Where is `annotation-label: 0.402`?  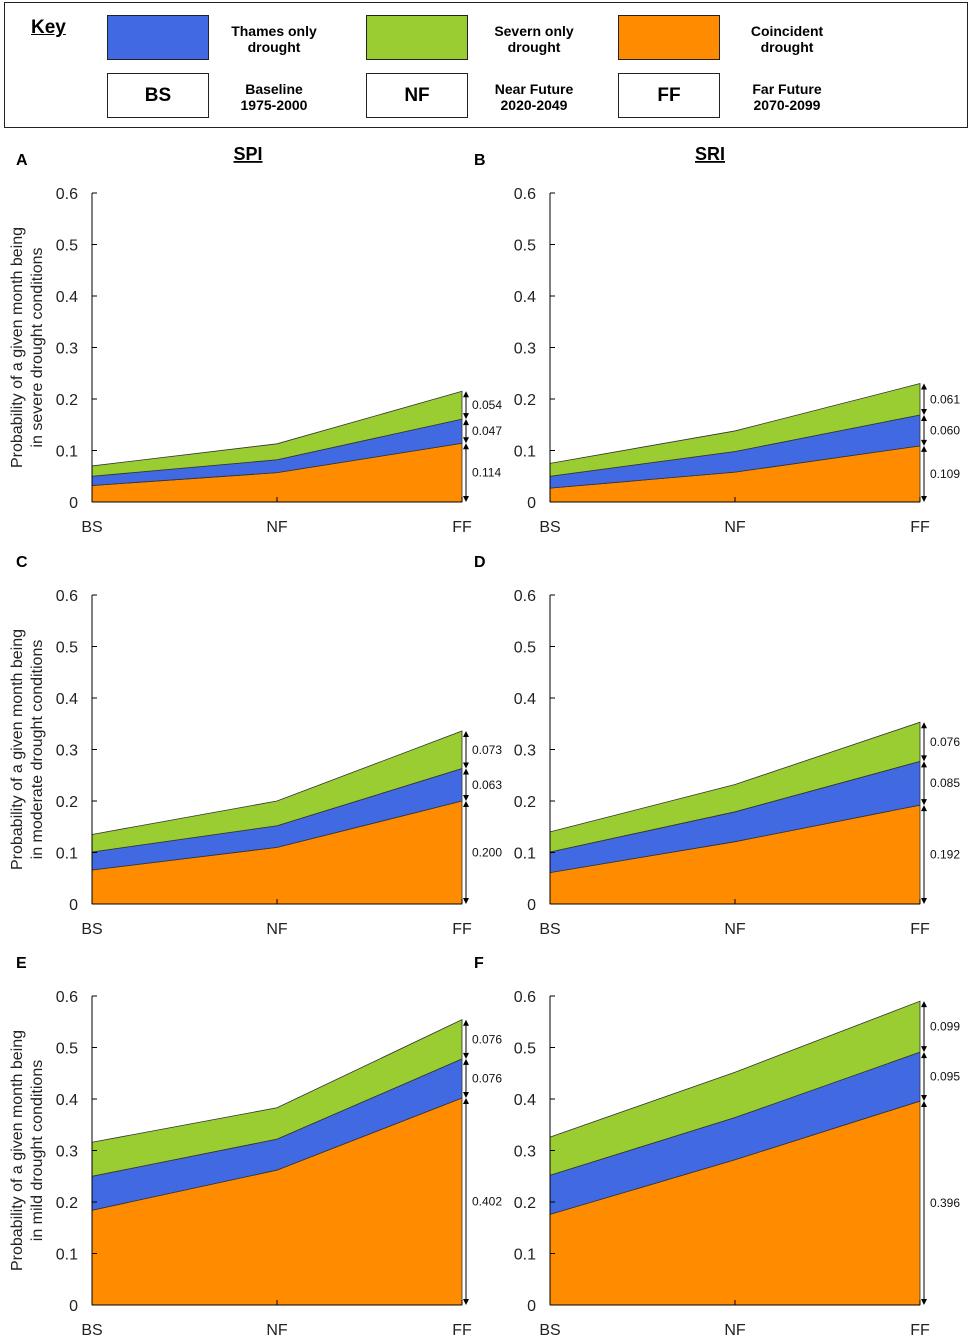
annotation-label: 0.402 is located at coordinates (487, 1201).